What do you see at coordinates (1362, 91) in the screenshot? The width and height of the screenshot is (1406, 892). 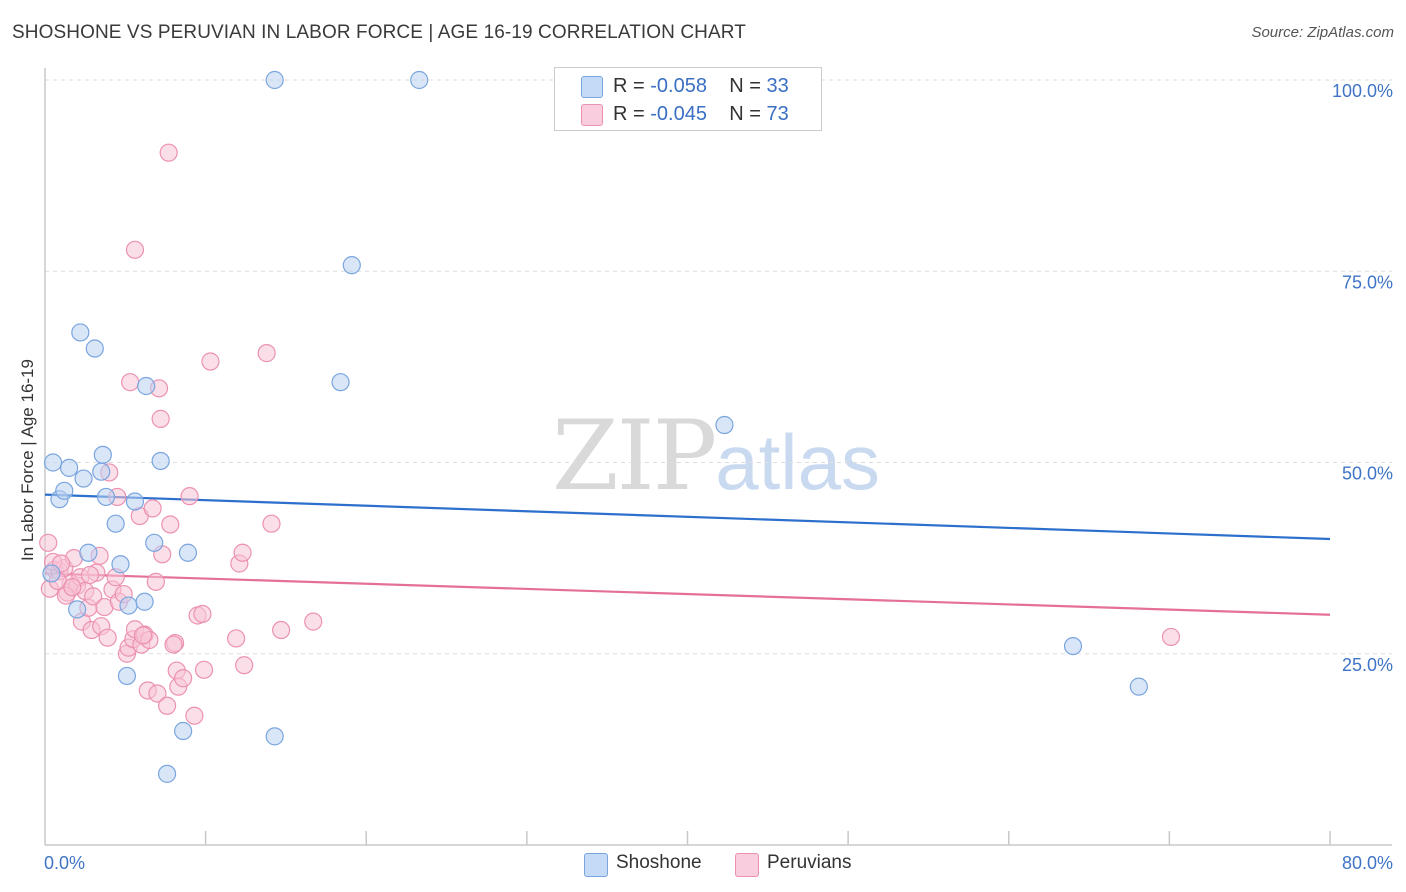 I see `y-tick-label: 100.0%` at bounding box center [1362, 91].